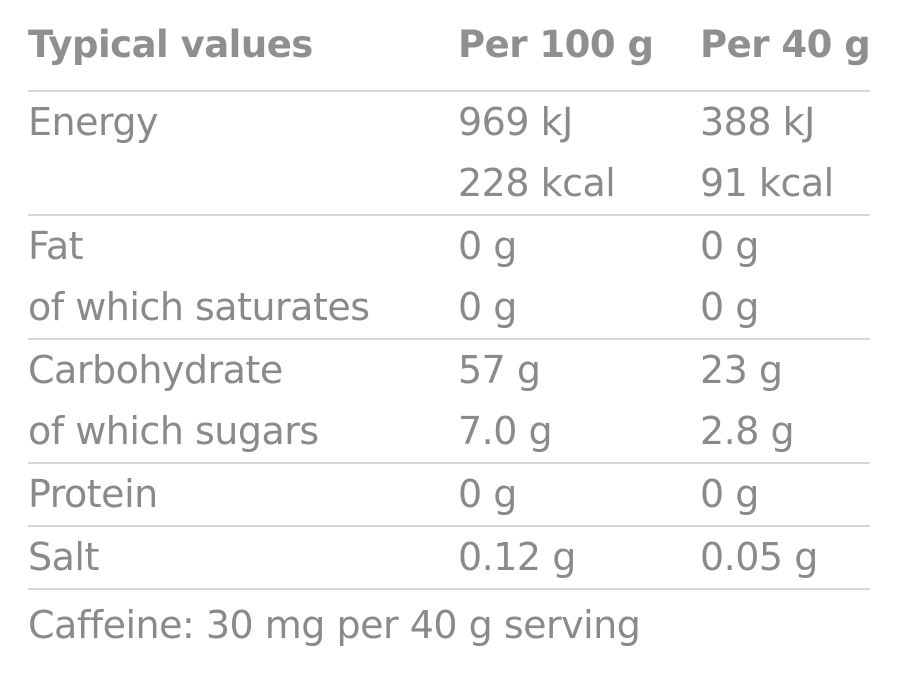  What do you see at coordinates (449, 45) in the screenshot?
I see `table-header-row: Typical values Per 100 g Per 40 g` at bounding box center [449, 45].